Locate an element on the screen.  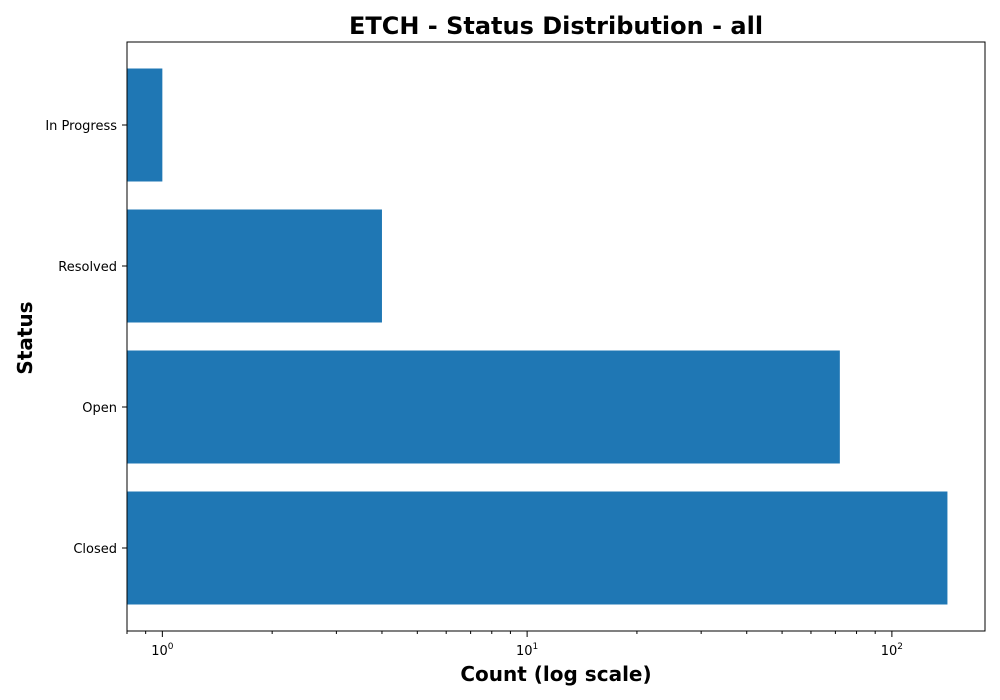
y-axis-ticks: Closed Open Resolved In Progress is located at coordinates (86, 338).